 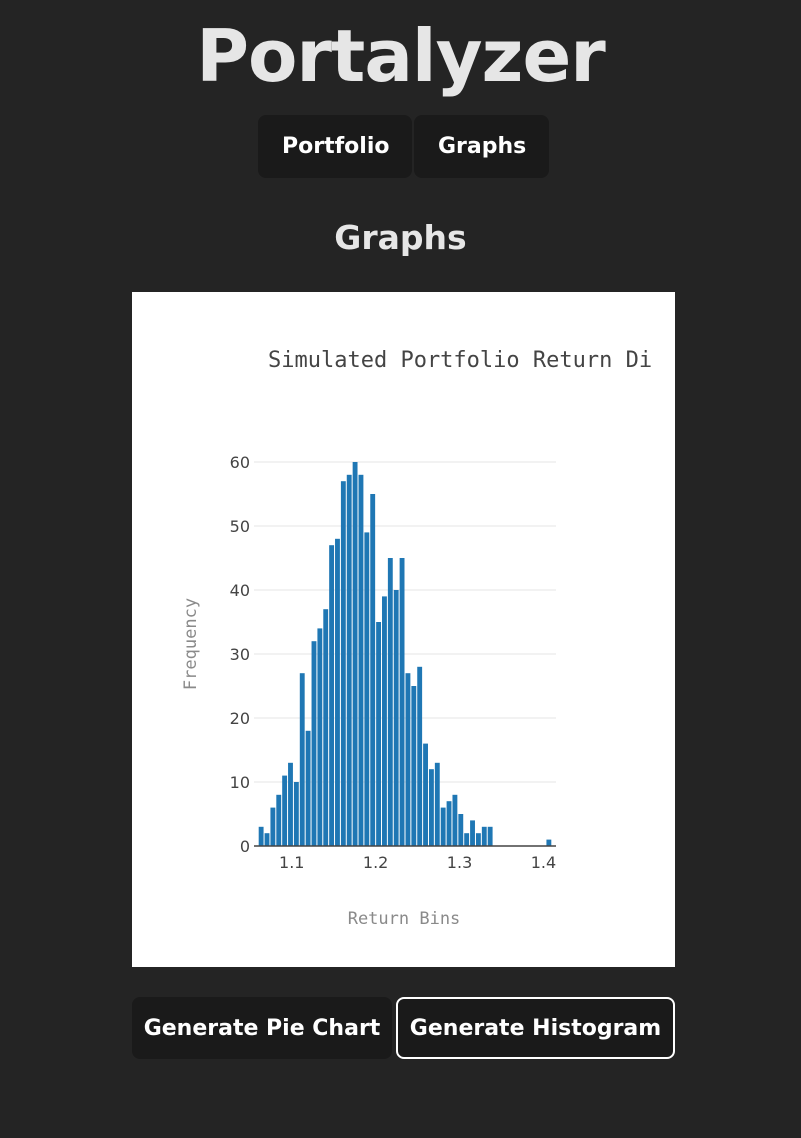 I want to click on y-gridlines, so click(x=405, y=622).